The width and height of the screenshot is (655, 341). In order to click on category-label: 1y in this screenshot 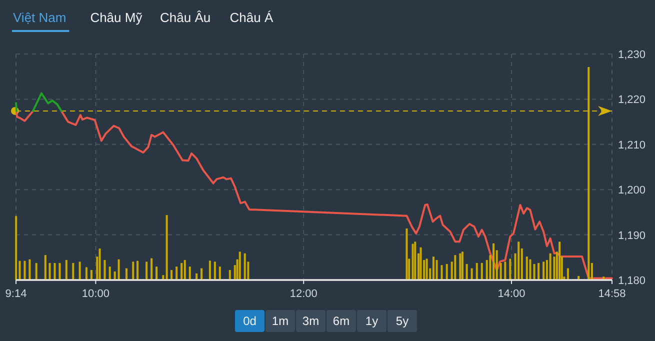, I will do `click(371, 321)`.